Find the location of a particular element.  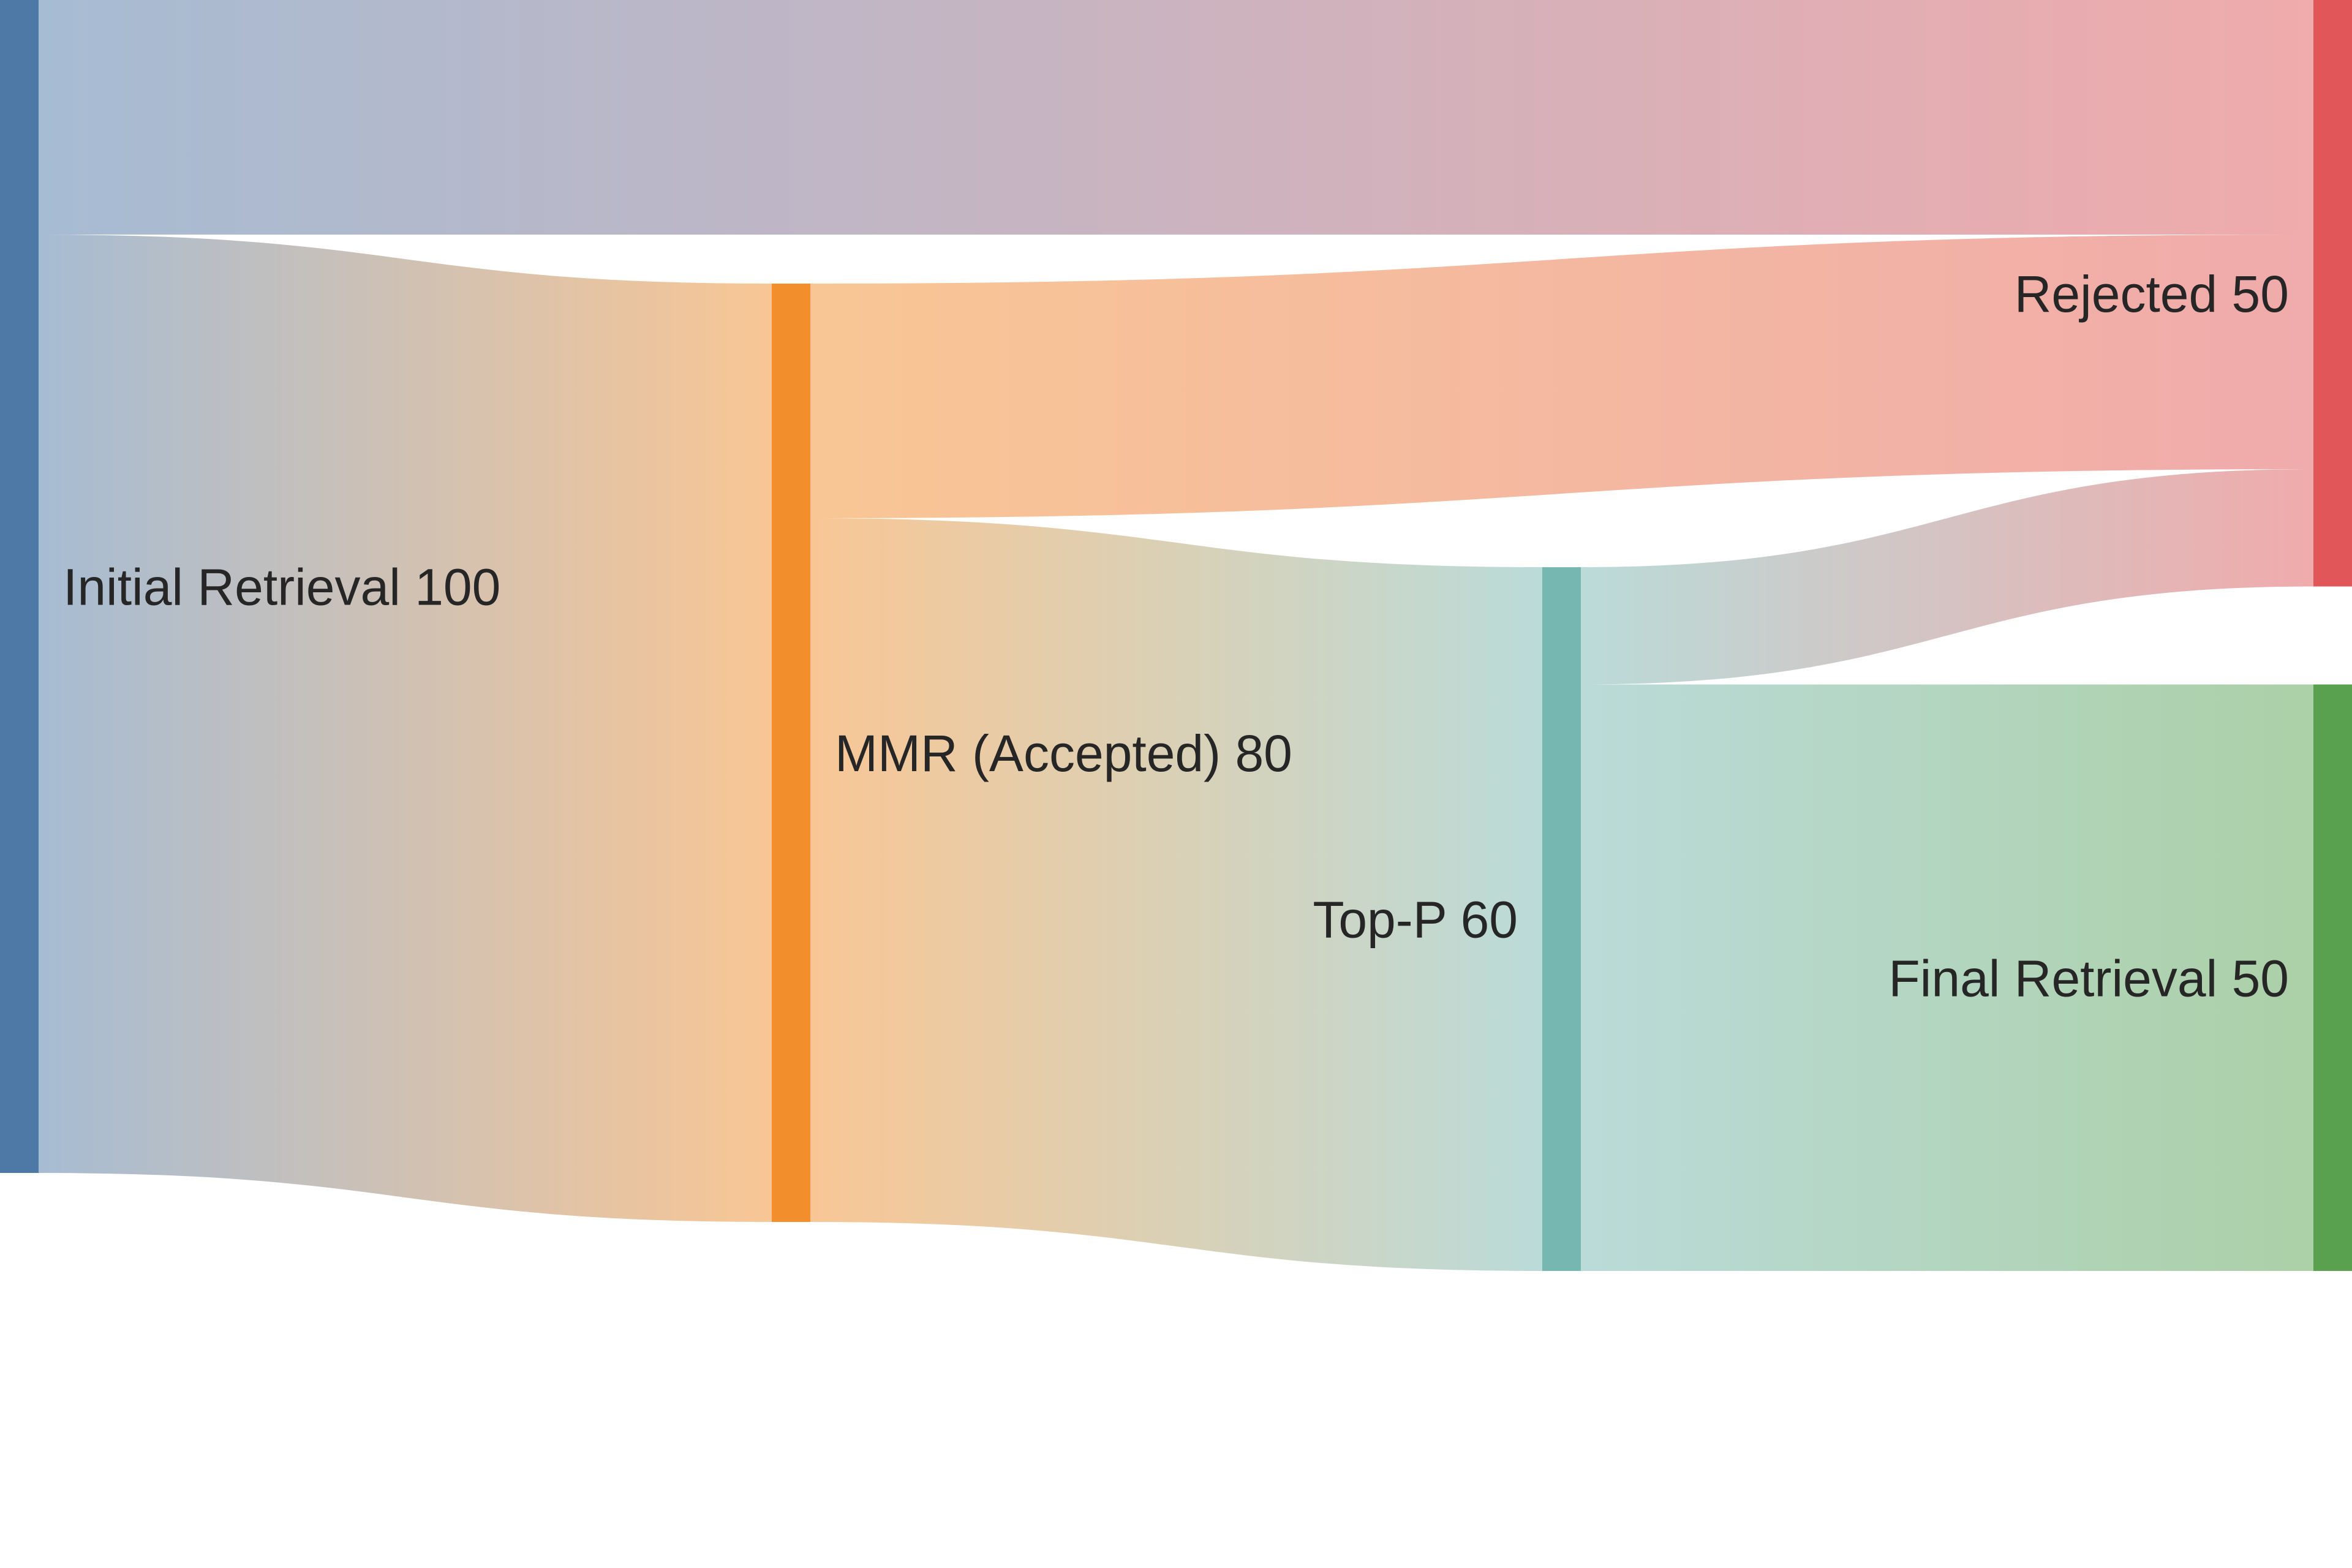

link-initial-to-rejected is located at coordinates (1176, 118).